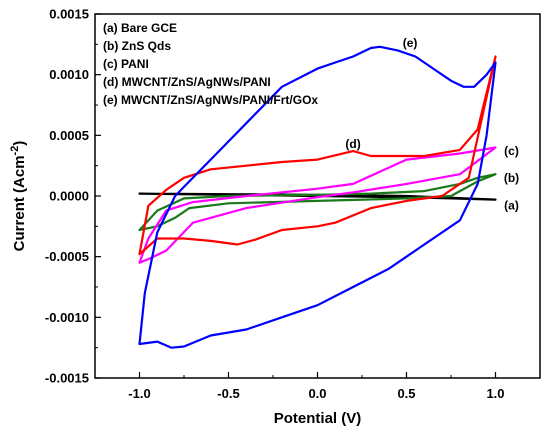 The width and height of the screenshot is (550, 436). What do you see at coordinates (210, 100) in the screenshot?
I see `legend-entry: (e) MWCNT/ZnS/AgNWs/PANI/Frt/GOx` at bounding box center [210, 100].